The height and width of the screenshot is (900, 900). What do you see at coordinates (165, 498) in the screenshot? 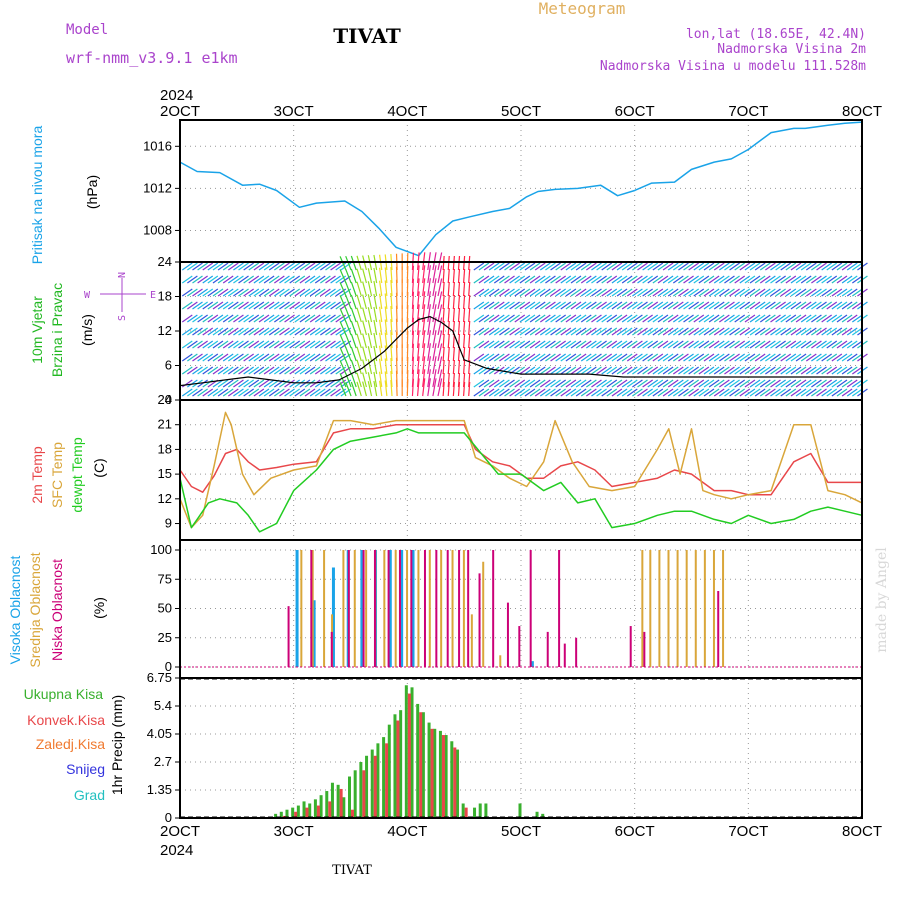
I see `temperature-ytick-label: 12` at bounding box center [165, 498].